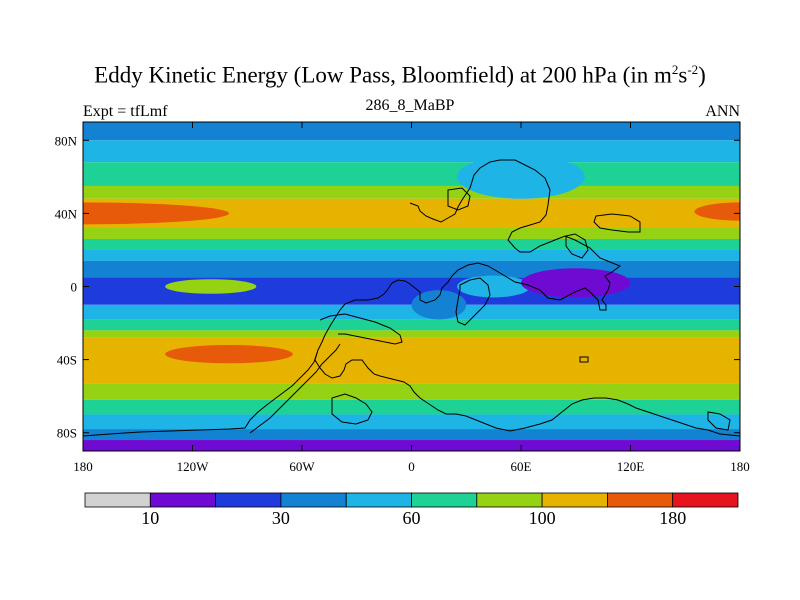 The height and width of the screenshot is (600, 800). What do you see at coordinates (411, 466) in the screenshot?
I see `x-tick-label-3: 0` at bounding box center [411, 466].